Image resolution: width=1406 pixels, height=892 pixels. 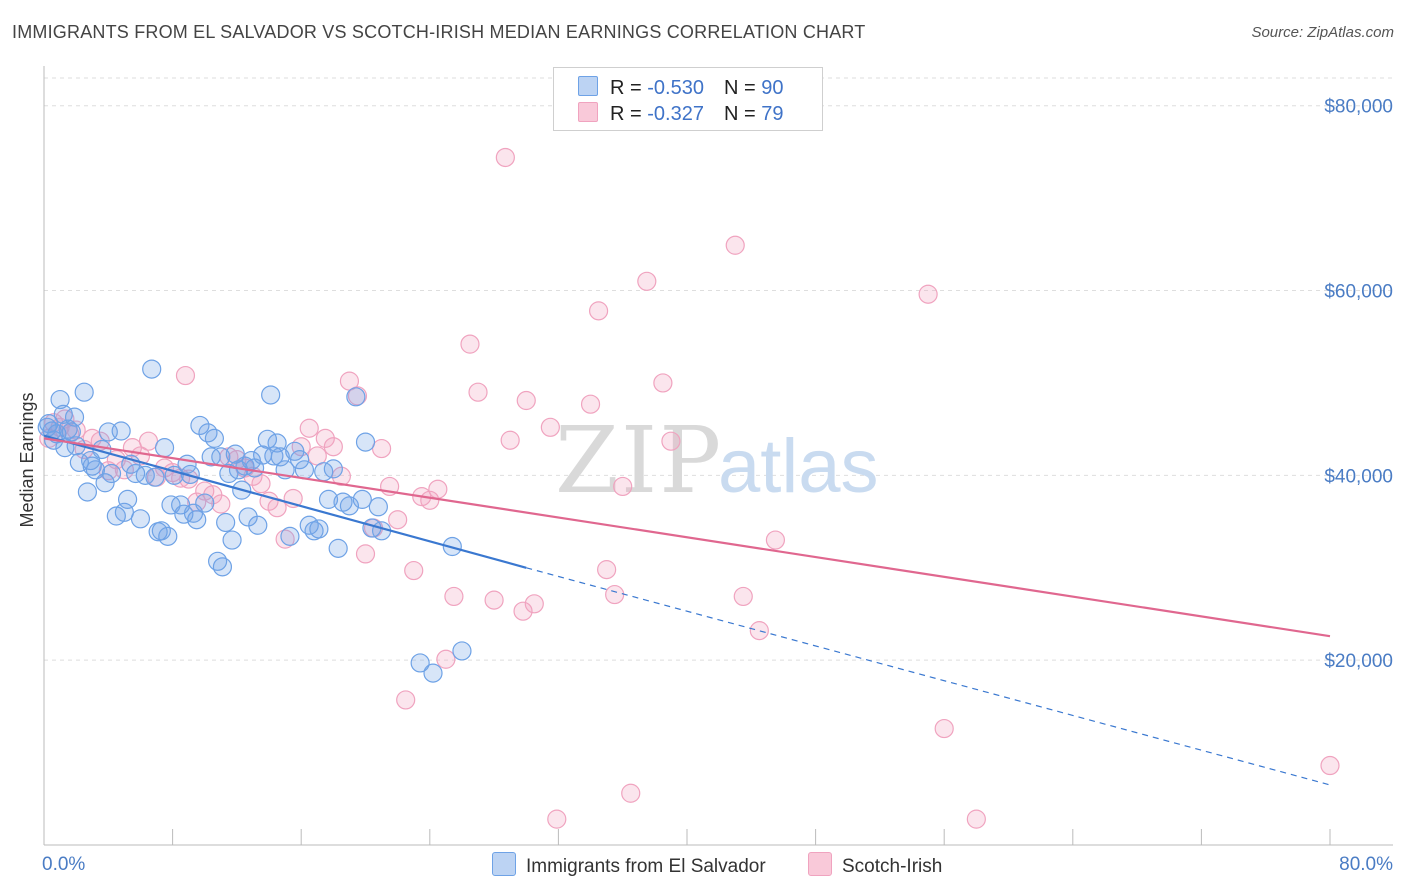 I want to click on series-el-salvador, so click(x=254, y=521).